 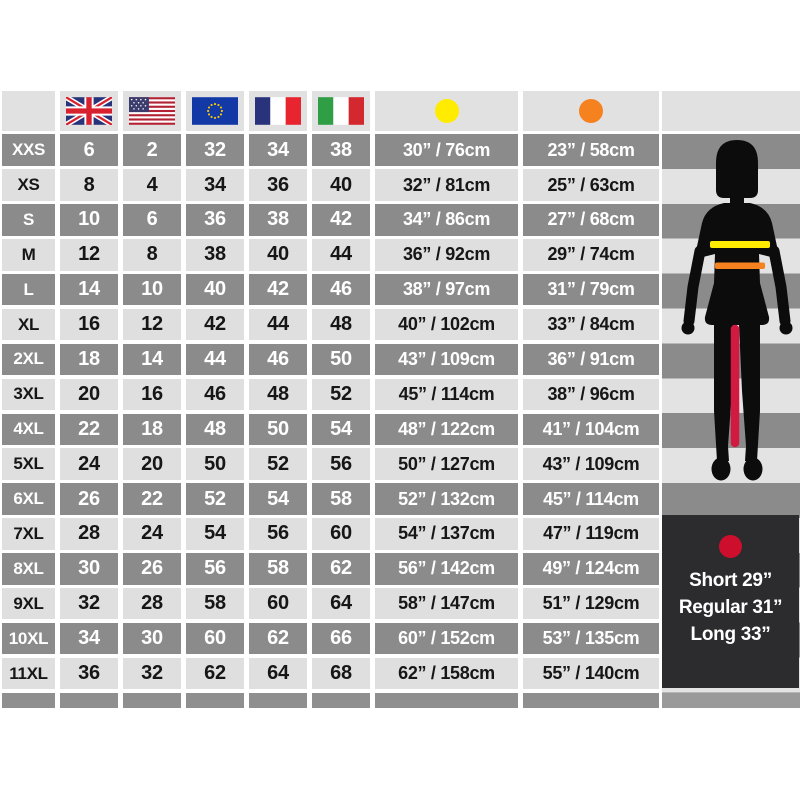 What do you see at coordinates (28, 289) in the screenshot?
I see `size-label-cell: L` at bounding box center [28, 289].